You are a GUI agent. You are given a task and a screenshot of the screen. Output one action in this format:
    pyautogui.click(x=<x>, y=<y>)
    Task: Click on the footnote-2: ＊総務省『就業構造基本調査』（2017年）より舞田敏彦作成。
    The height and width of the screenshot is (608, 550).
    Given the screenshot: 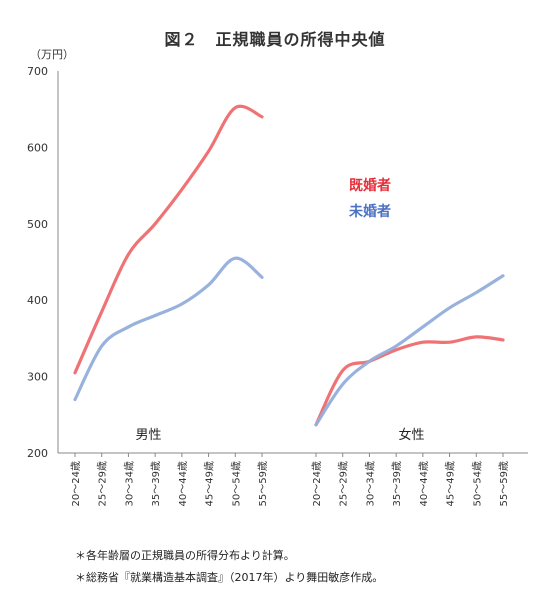 What is the action you would take?
    pyautogui.click(x=229, y=577)
    